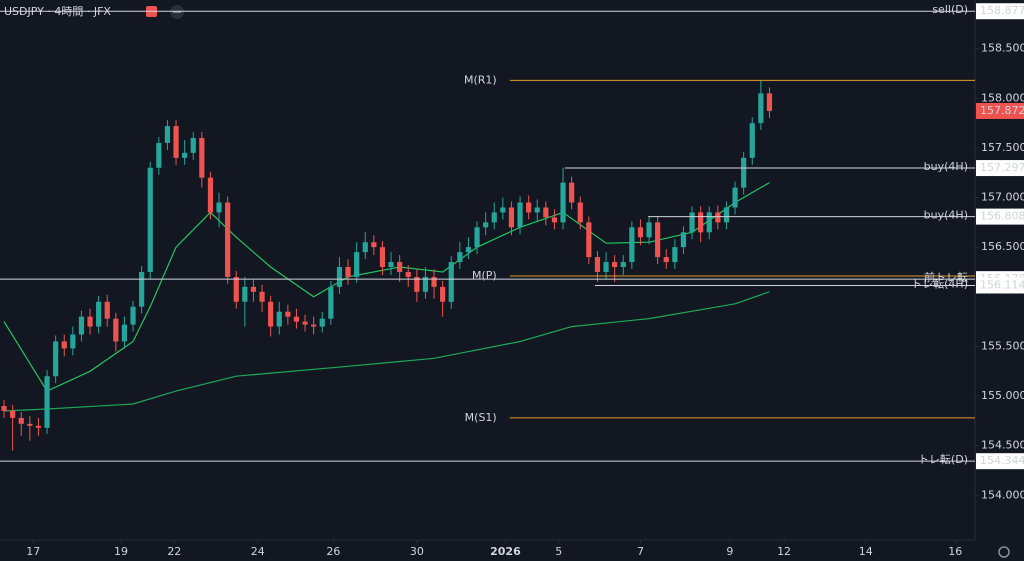 Image resolution: width=1024 pixels, height=561 pixels. I want to click on level-label: M(P), so click(484, 275).